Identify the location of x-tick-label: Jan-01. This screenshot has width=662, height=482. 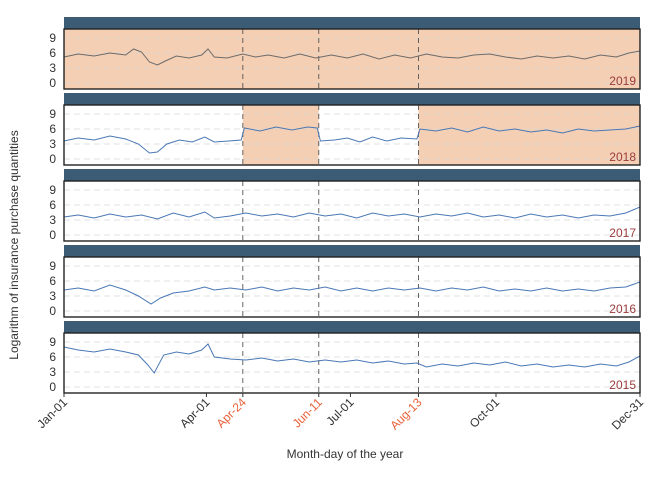
(52, 413).